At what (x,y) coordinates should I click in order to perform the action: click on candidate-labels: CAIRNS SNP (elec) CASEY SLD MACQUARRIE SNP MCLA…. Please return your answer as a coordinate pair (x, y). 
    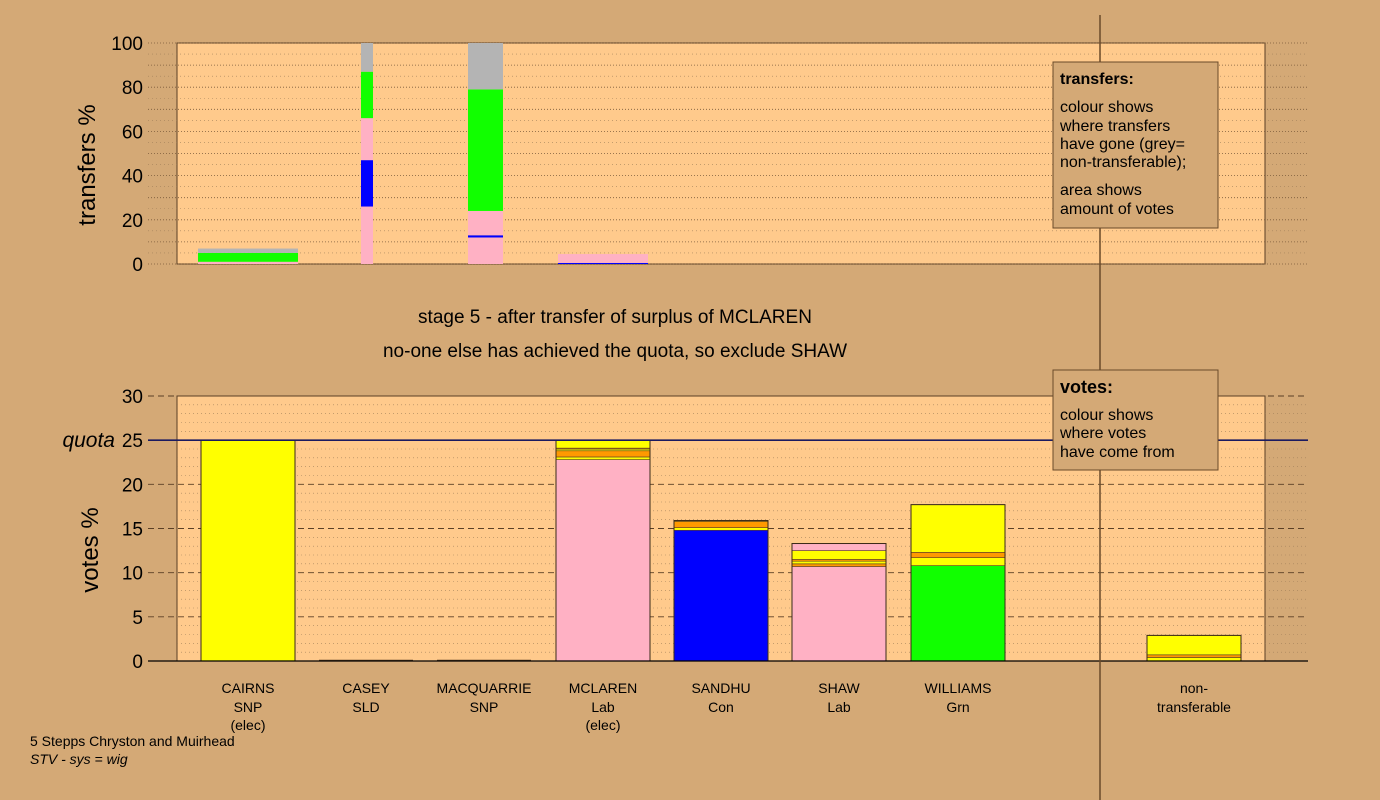
    Looking at the image, I should click on (727, 706).